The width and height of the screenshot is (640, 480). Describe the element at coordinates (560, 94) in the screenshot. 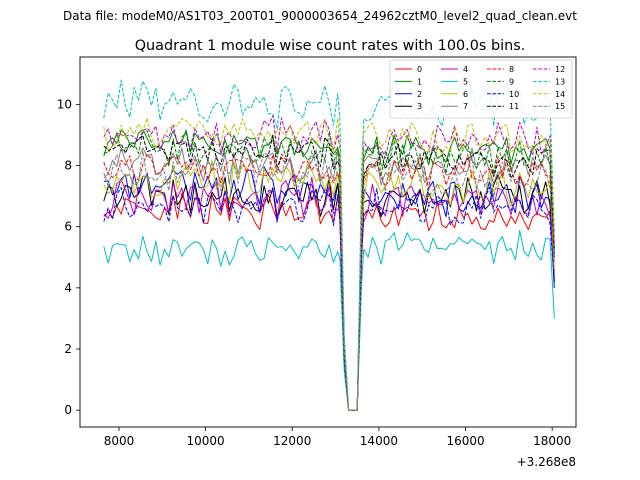

I see `legend-label-14: 14` at that location.